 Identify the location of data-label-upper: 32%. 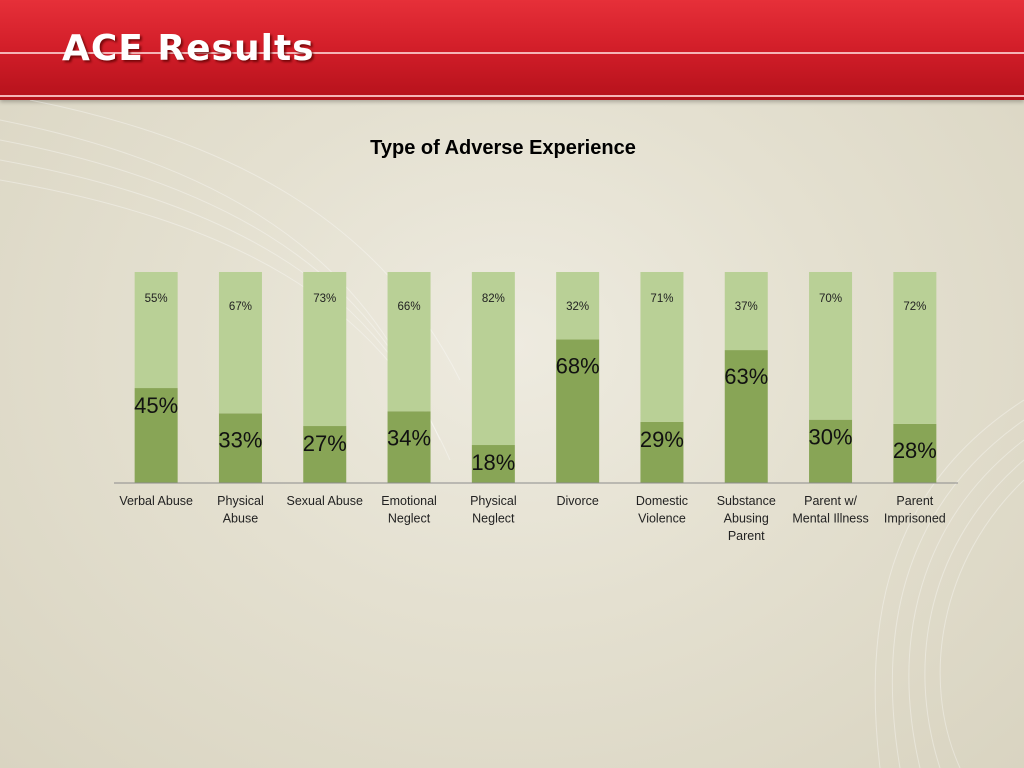
(577, 307).